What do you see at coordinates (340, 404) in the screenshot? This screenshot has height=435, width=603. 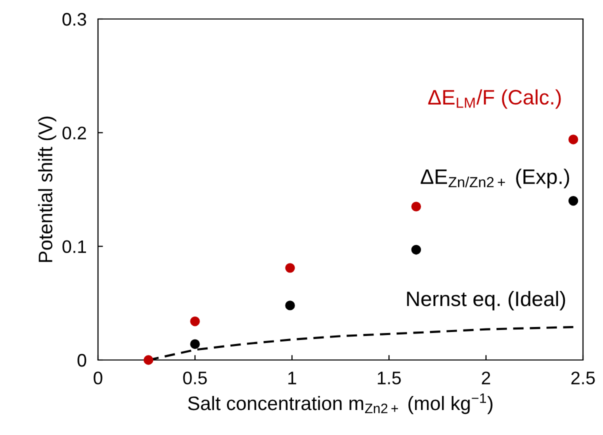 I see `x-axis-title: Salt concentration m$_{Zn2+}$ (mol kg$^{−1}$)` at bounding box center [340, 404].